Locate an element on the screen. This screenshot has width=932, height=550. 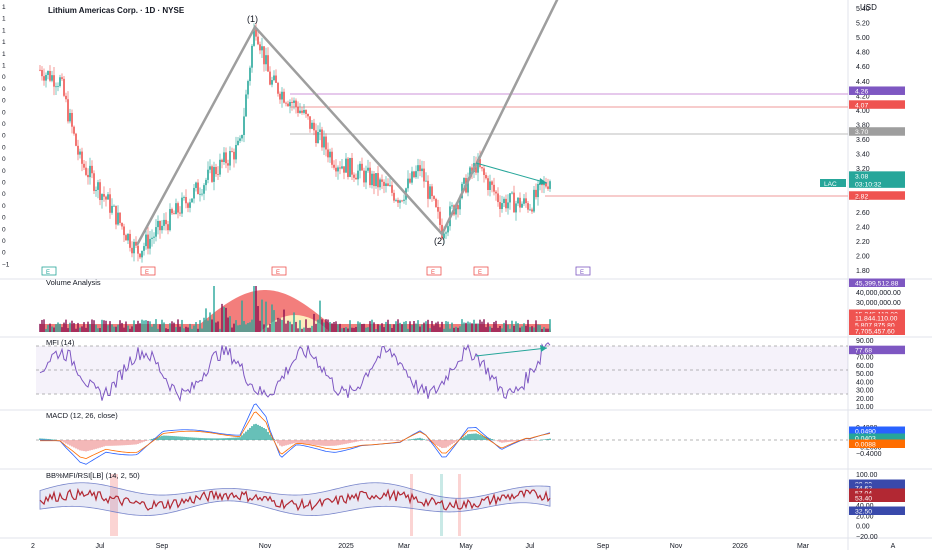
left-axis-tick: 0 is located at coordinates (4, 241).